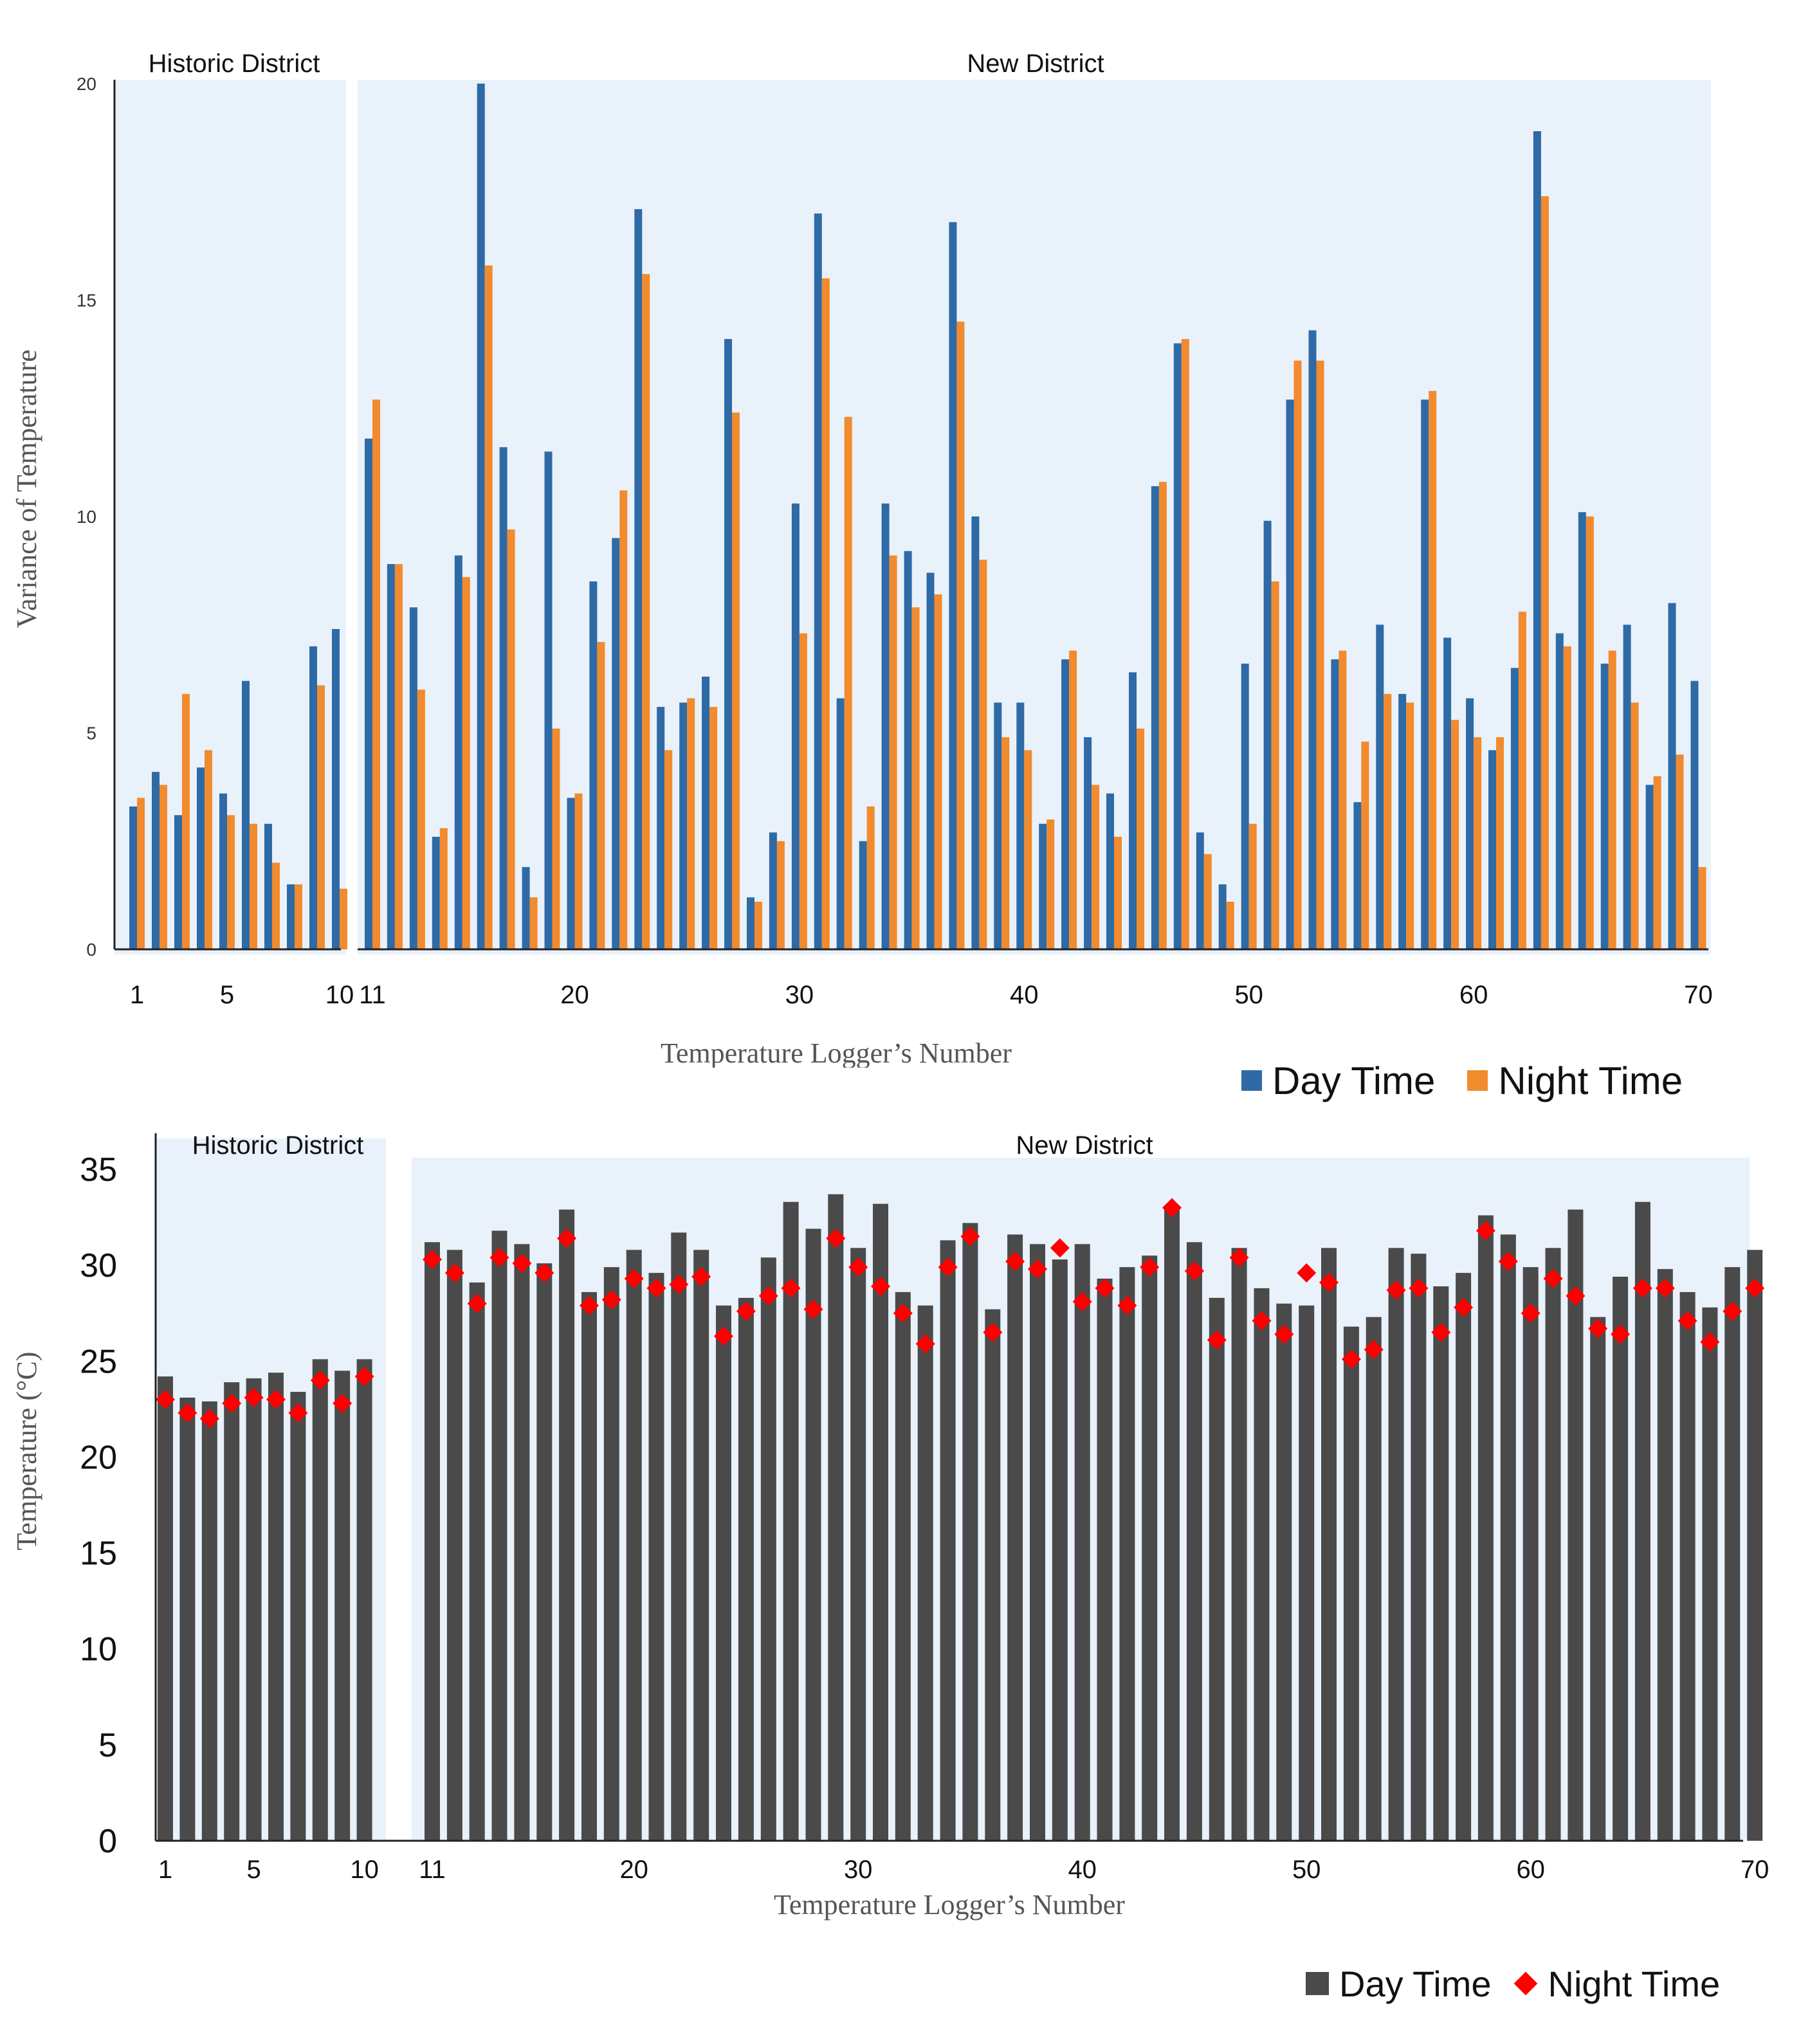  I want to click on historic-district-panel, so click(271, 1488).